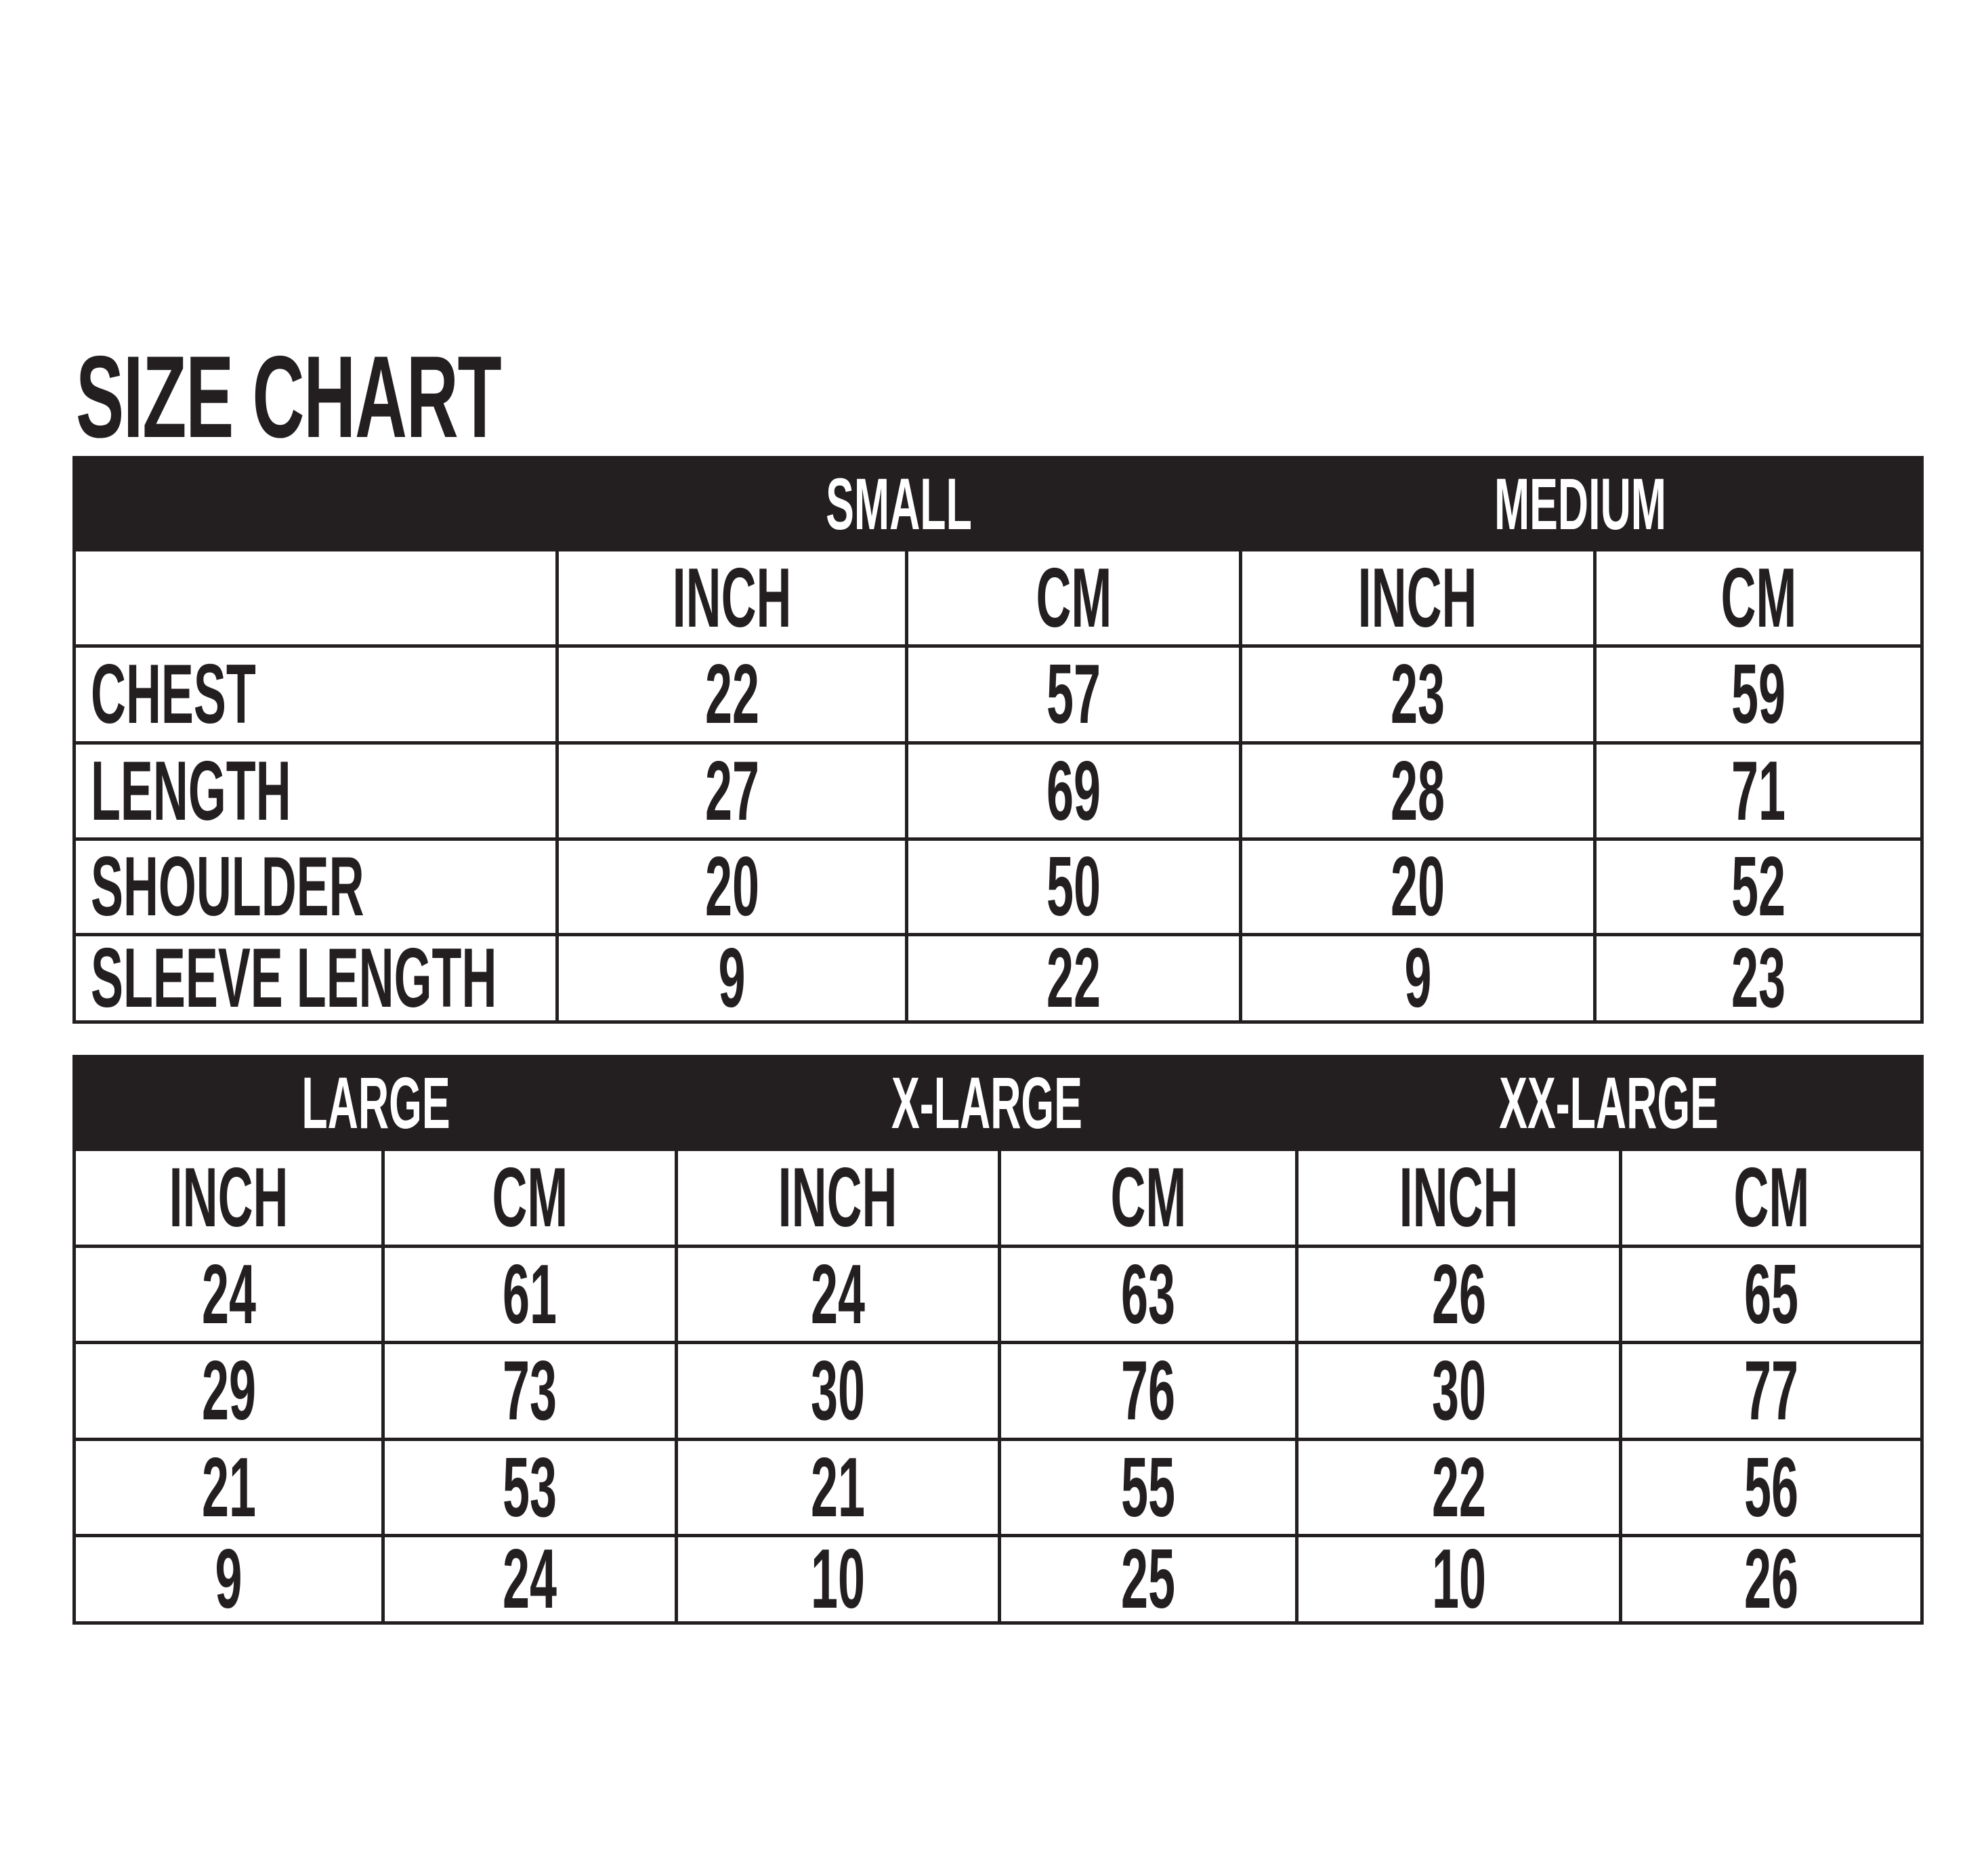  Describe the element at coordinates (1148, 1579) in the screenshot. I see `cell: 25` at that location.